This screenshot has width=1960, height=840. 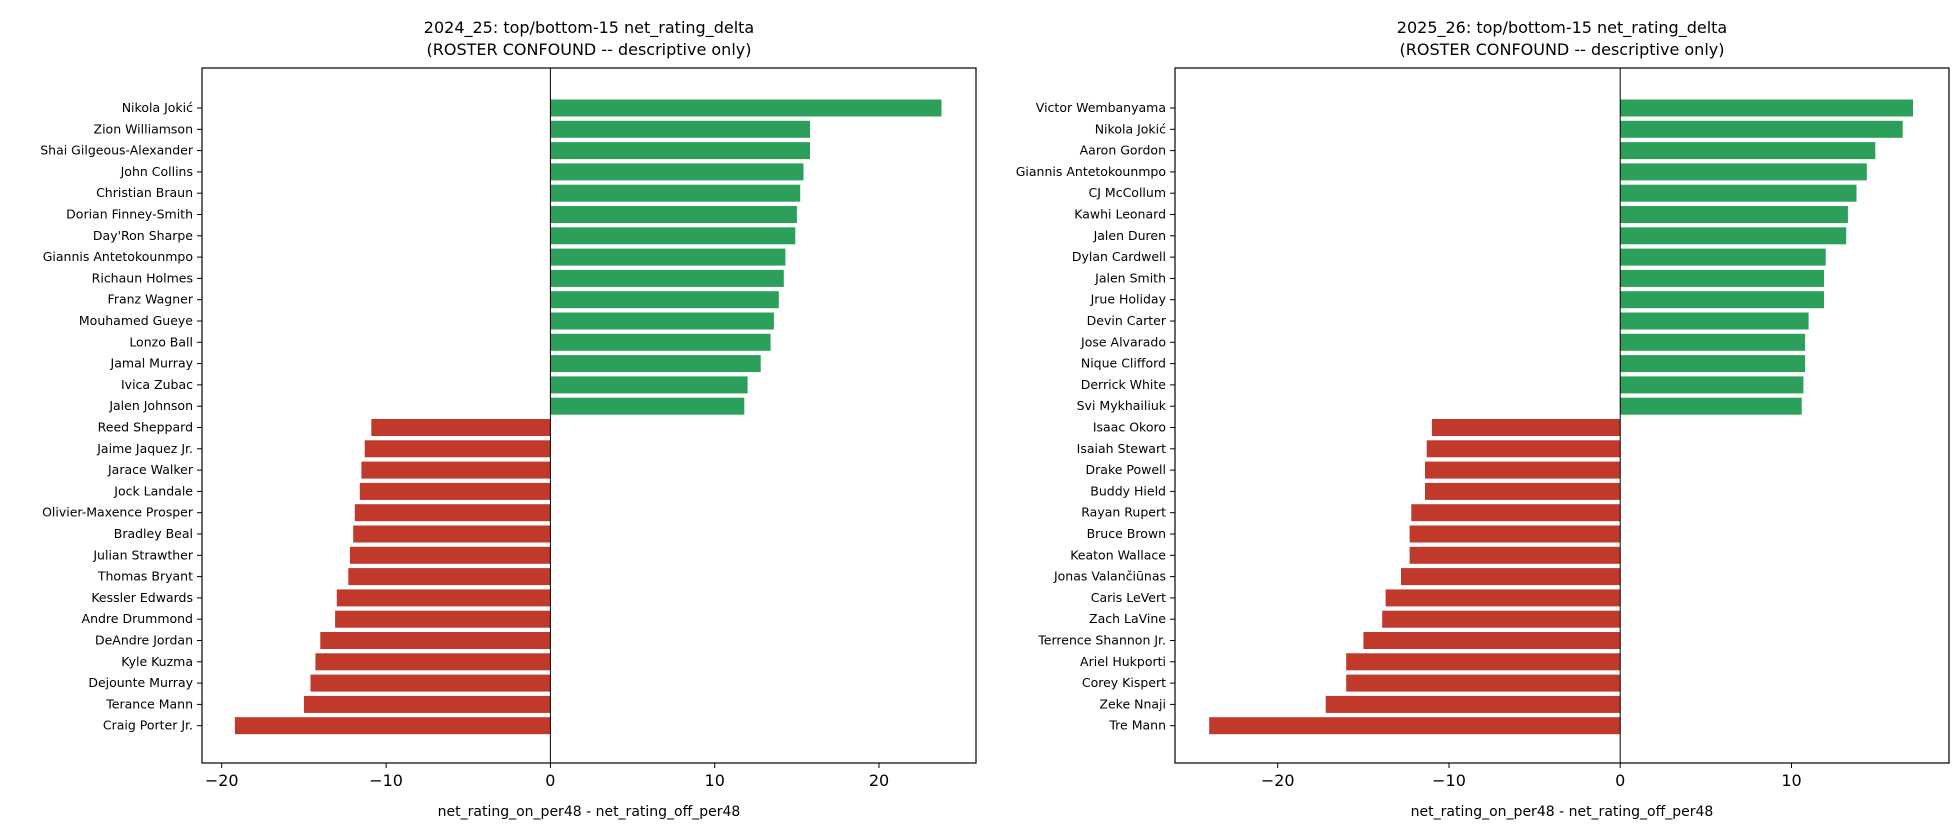 What do you see at coordinates (145, 576) in the screenshot?
I see `y-tick-label: Thomas Bryant` at bounding box center [145, 576].